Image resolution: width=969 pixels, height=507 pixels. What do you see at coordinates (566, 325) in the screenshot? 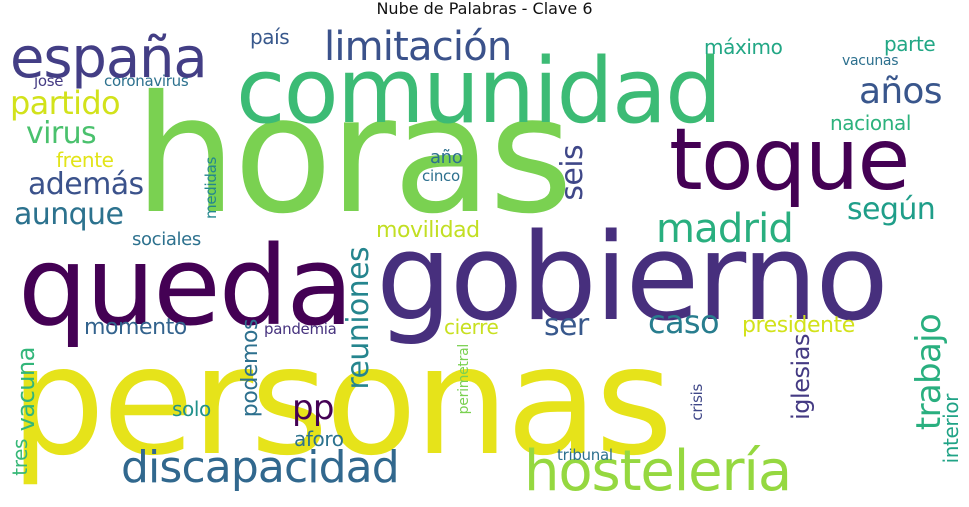
I see `word: ser` at bounding box center [566, 325].